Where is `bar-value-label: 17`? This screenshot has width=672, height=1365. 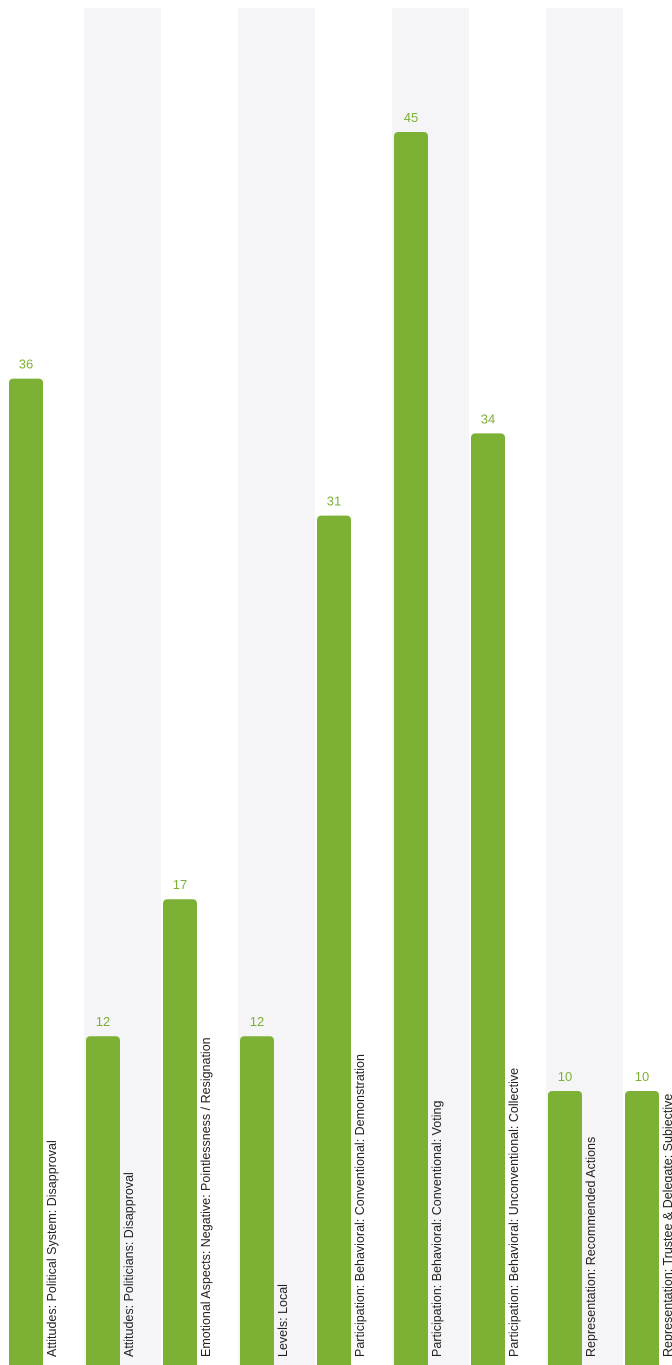
bar-value-label: 17 is located at coordinates (180, 884).